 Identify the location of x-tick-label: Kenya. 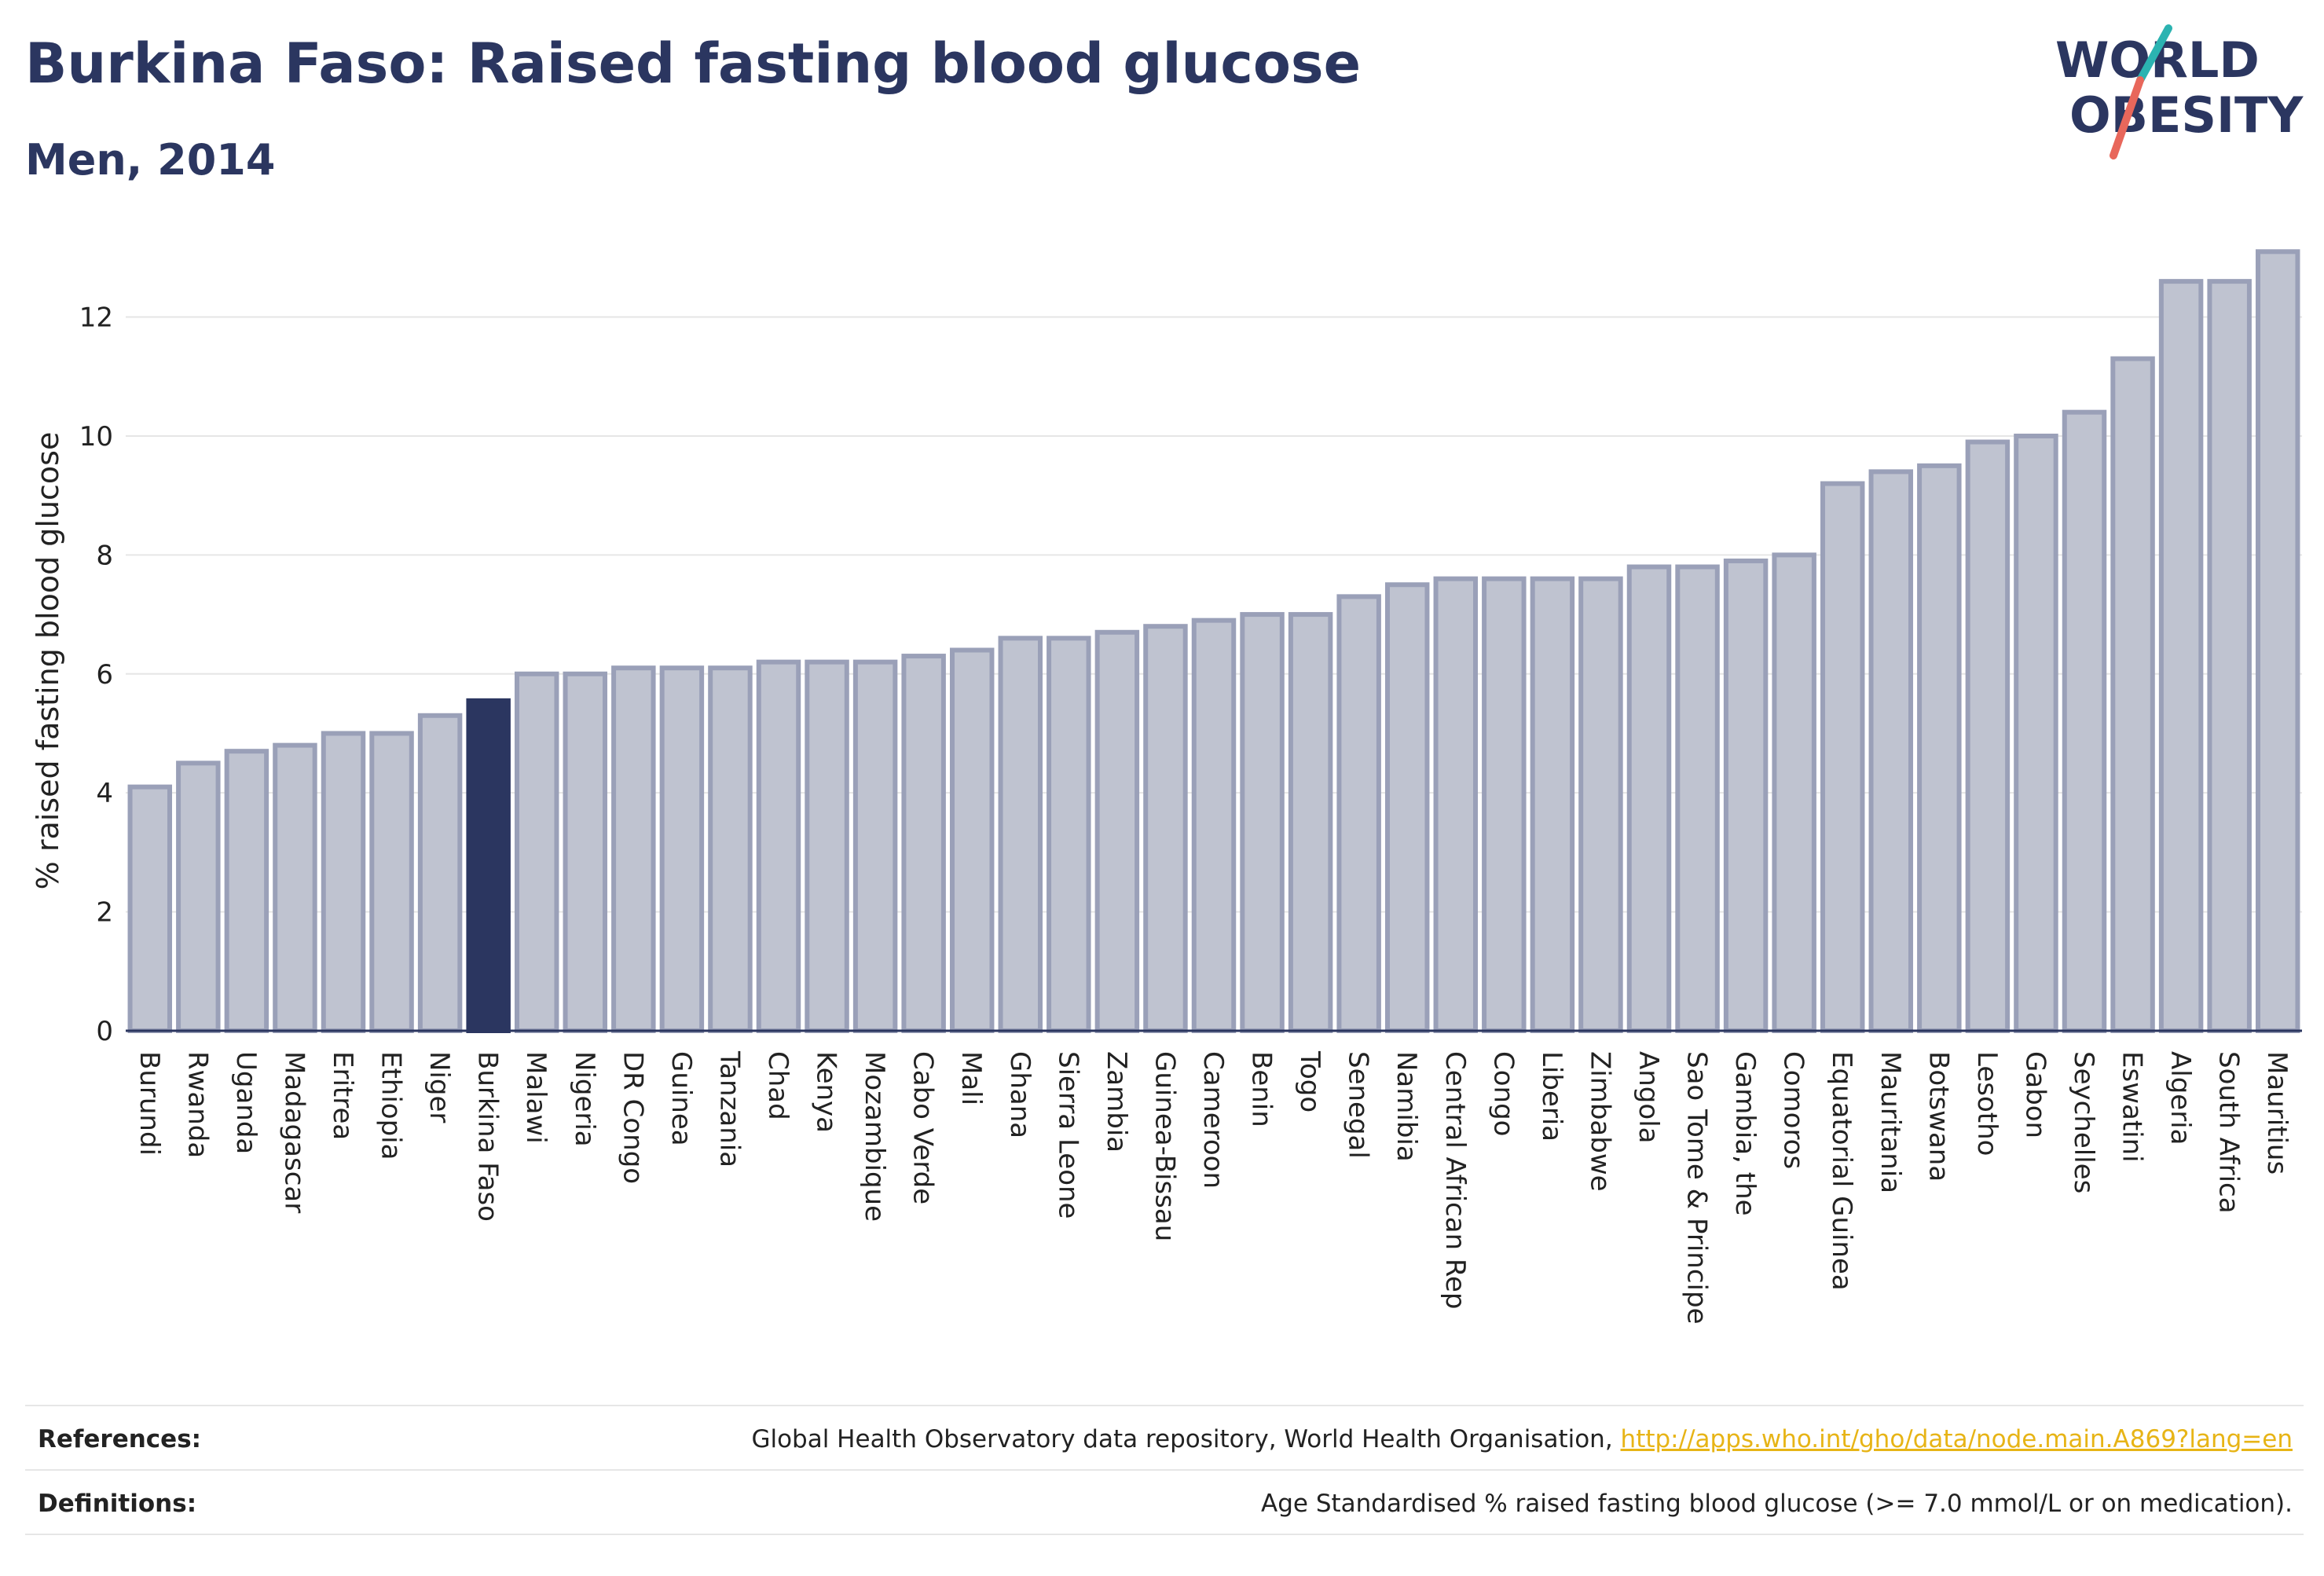
(826, 1092).